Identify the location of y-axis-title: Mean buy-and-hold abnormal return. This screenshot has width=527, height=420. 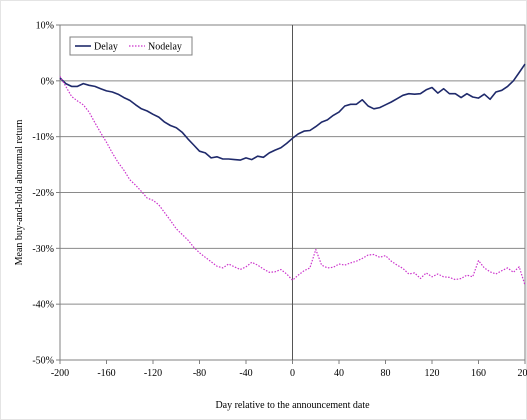
(19, 193).